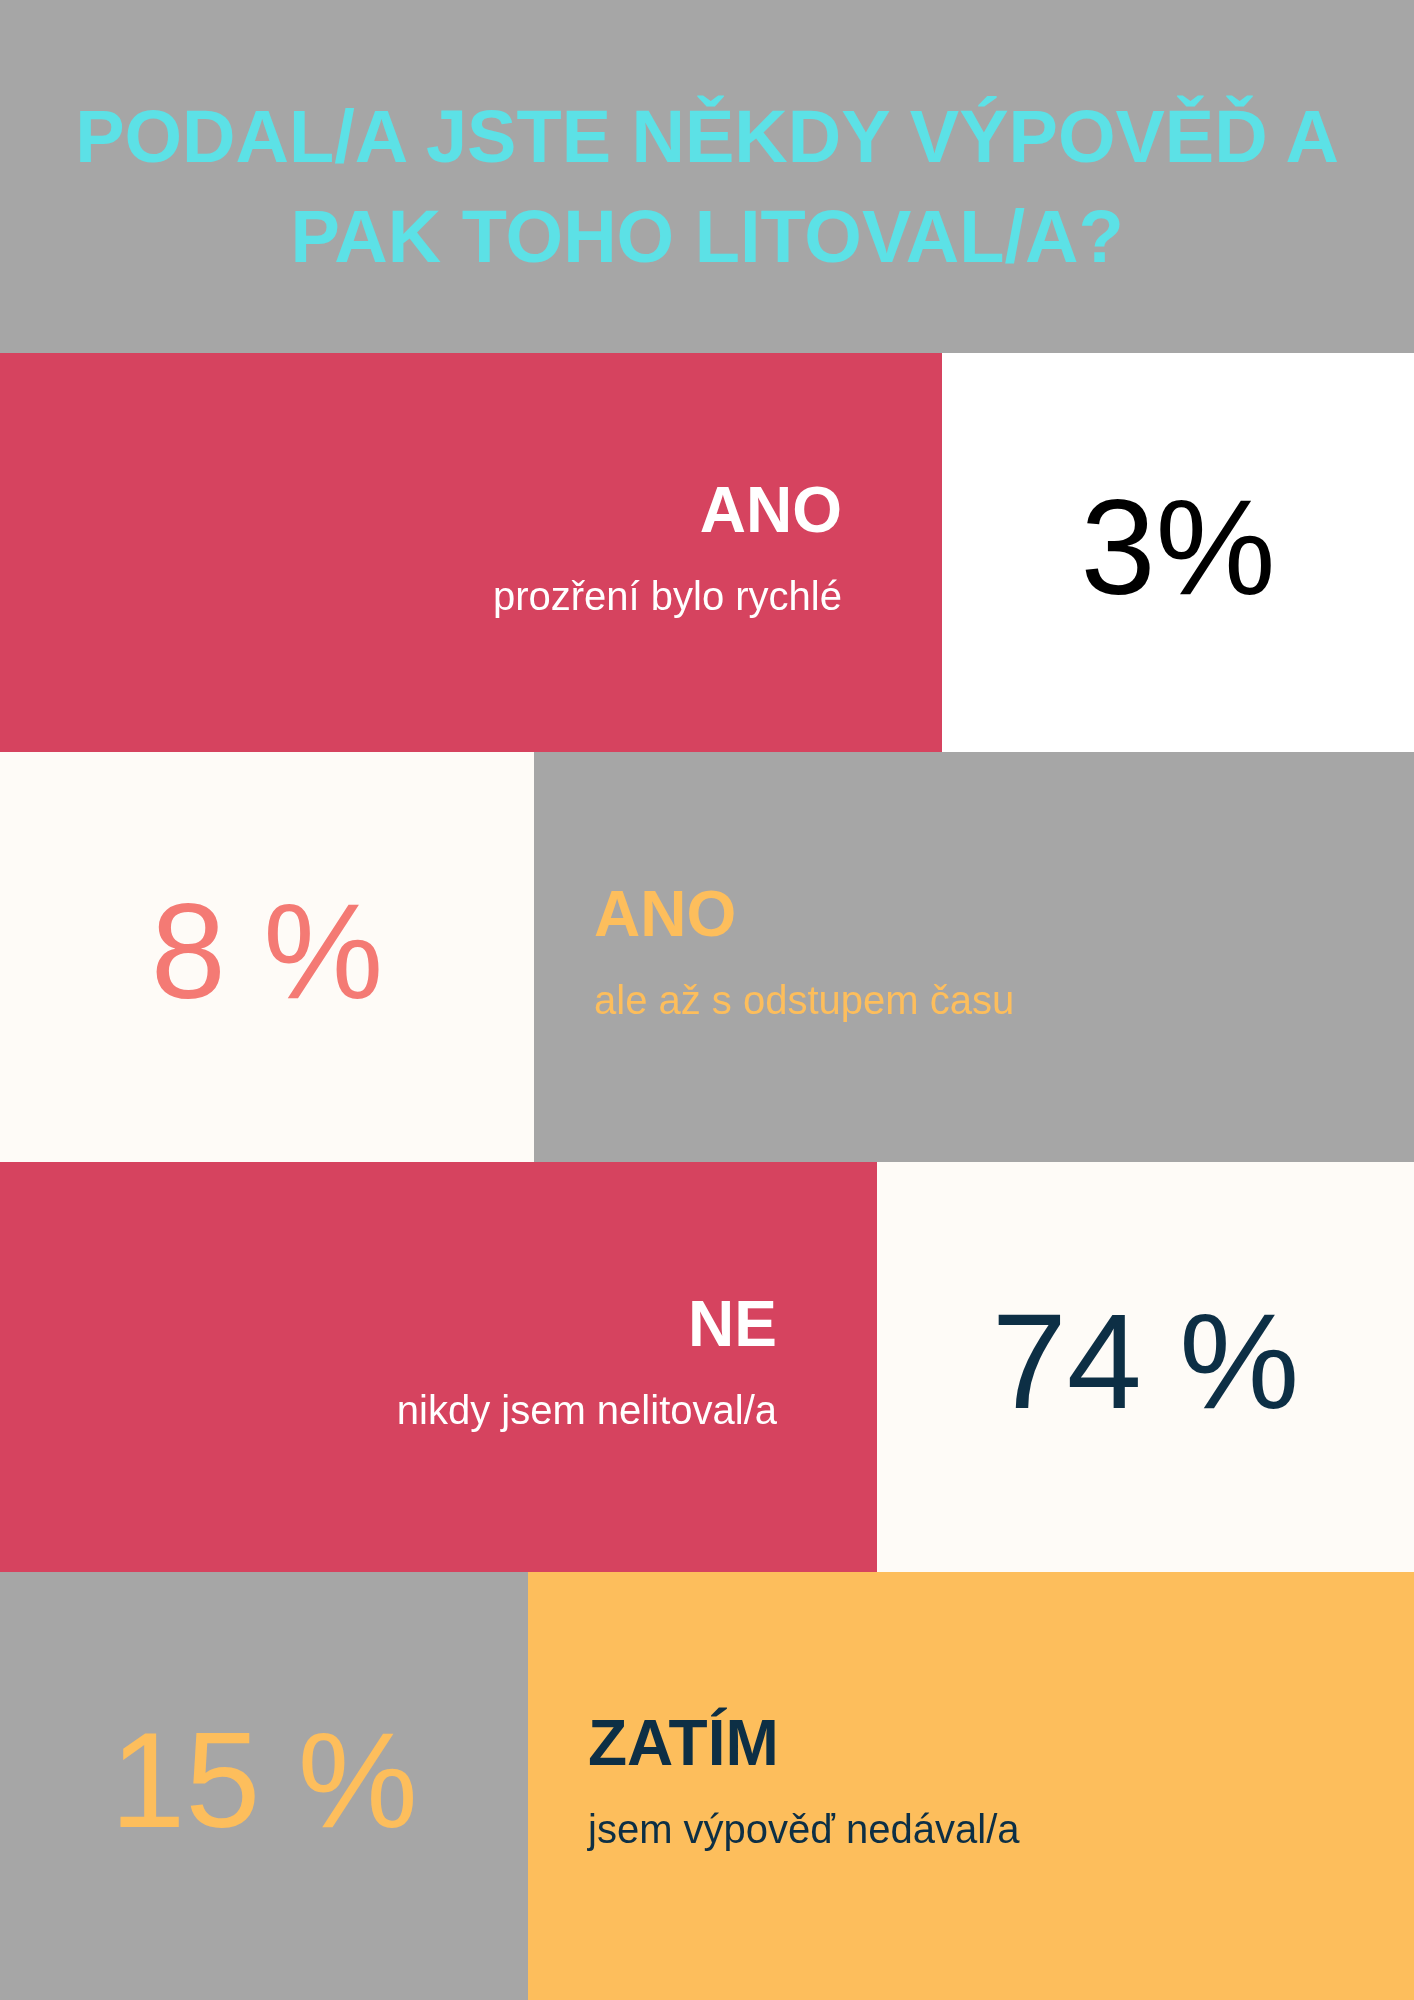 The width and height of the screenshot is (1414, 2000). I want to click on text: ale až s odstupem času, so click(804, 1000).